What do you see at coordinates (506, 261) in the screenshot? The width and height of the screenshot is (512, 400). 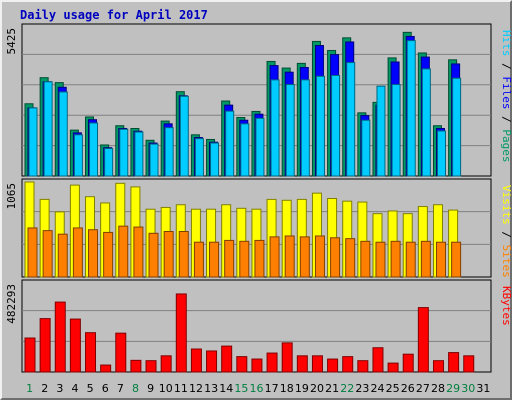 I see `legend-sites: Sites` at bounding box center [506, 261].